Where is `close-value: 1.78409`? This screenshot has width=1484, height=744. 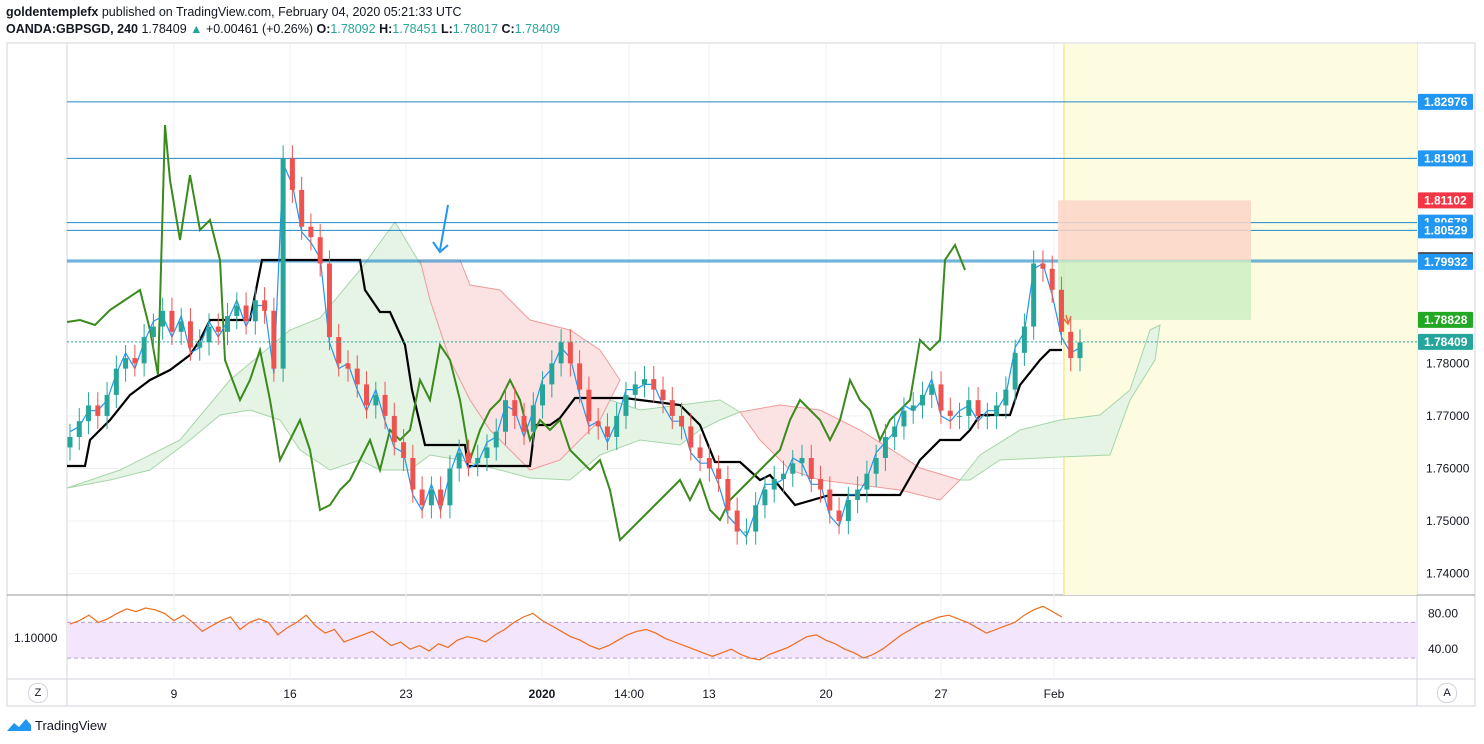
close-value: 1.78409 is located at coordinates (537, 29).